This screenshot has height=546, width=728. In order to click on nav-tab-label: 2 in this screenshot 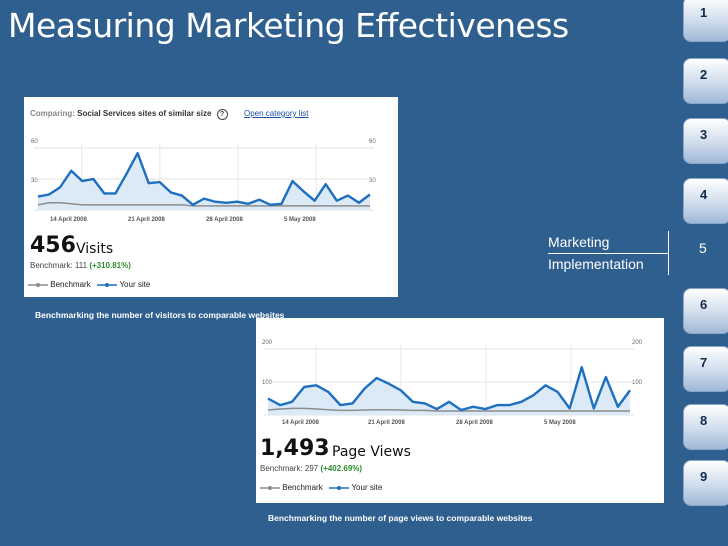, I will do `click(704, 74)`.